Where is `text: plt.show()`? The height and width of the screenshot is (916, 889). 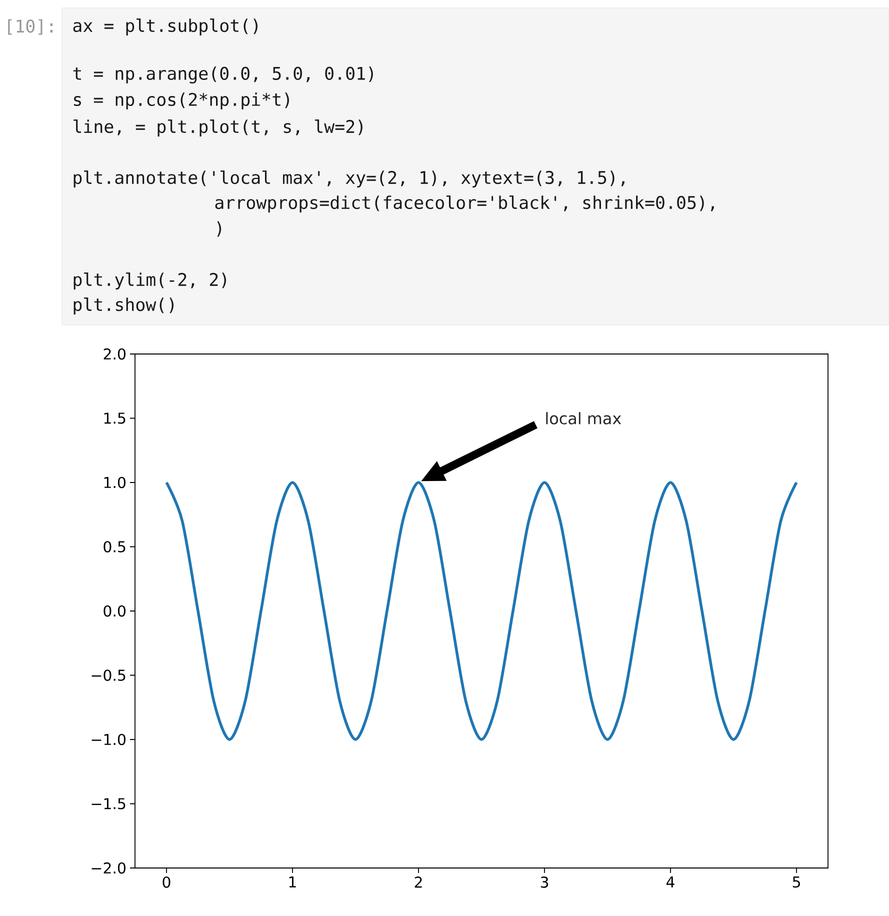
text: plt.show() is located at coordinates (124, 306).